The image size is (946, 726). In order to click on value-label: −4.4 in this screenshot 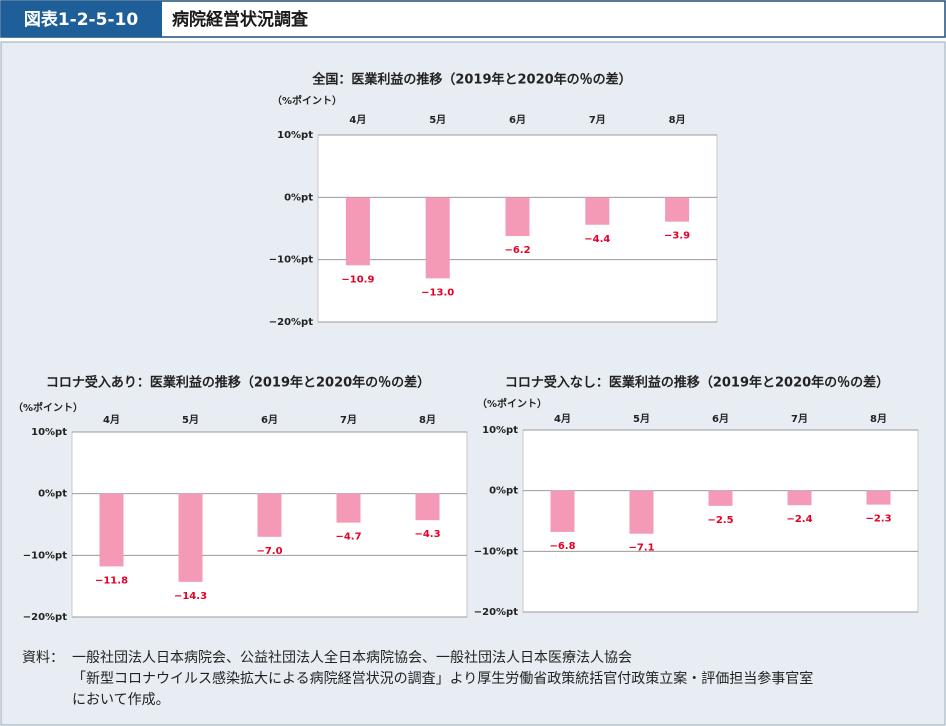, I will do `click(597, 239)`.